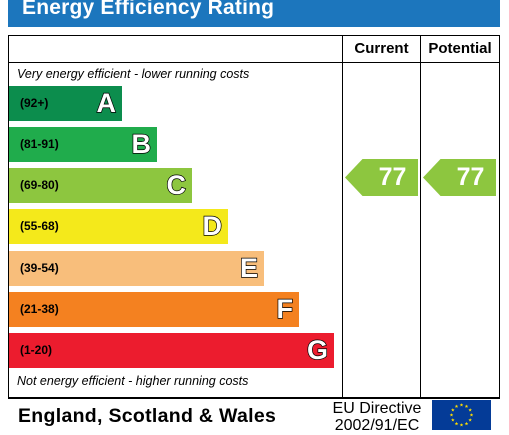 This screenshot has height=435, width=509. I want to click on current-rating-value: 77, so click(392, 177).